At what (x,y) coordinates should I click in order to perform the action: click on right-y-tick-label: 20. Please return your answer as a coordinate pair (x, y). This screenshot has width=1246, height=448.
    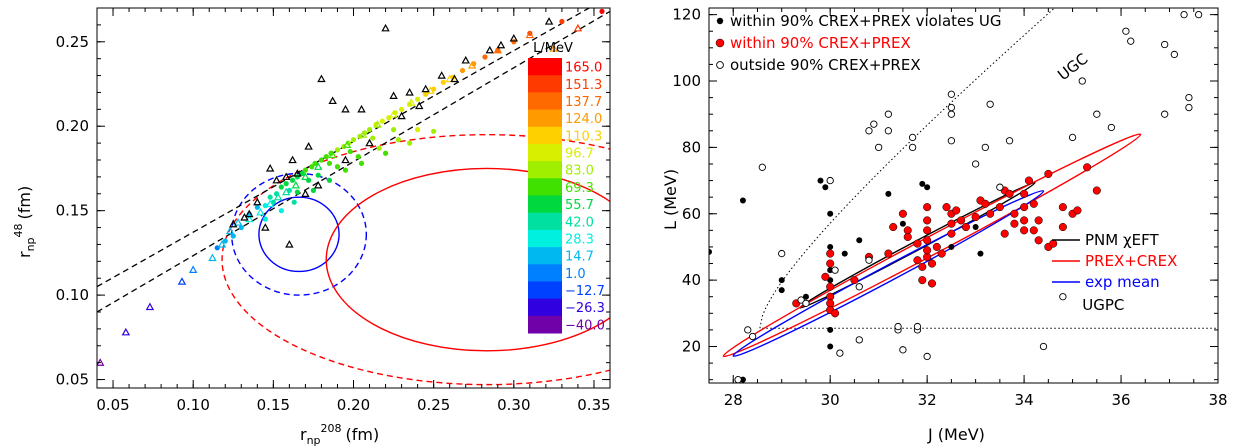
    Looking at the image, I should click on (691, 346).